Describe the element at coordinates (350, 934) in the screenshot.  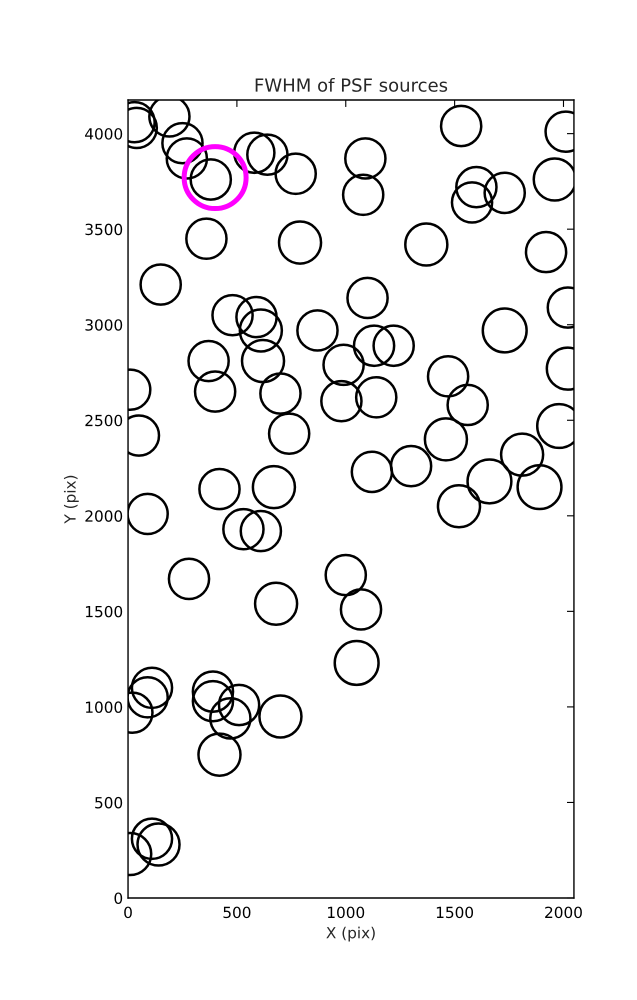
I see `x-axis-title: X (pix)` at that location.